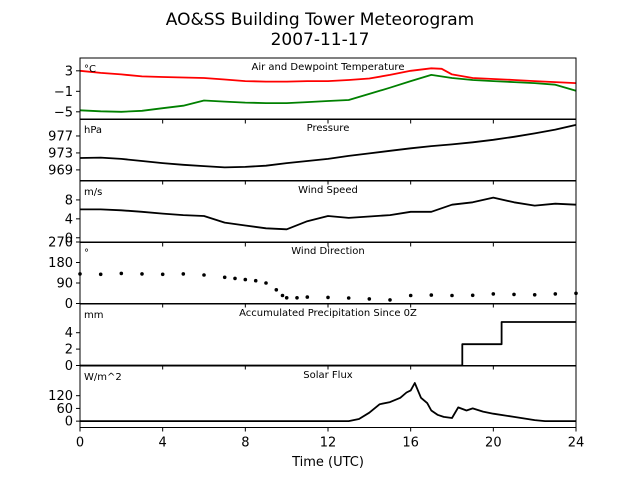 This screenshot has height=480, width=640. I want to click on panel-2-ytick-label-1: 4, so click(69, 219).